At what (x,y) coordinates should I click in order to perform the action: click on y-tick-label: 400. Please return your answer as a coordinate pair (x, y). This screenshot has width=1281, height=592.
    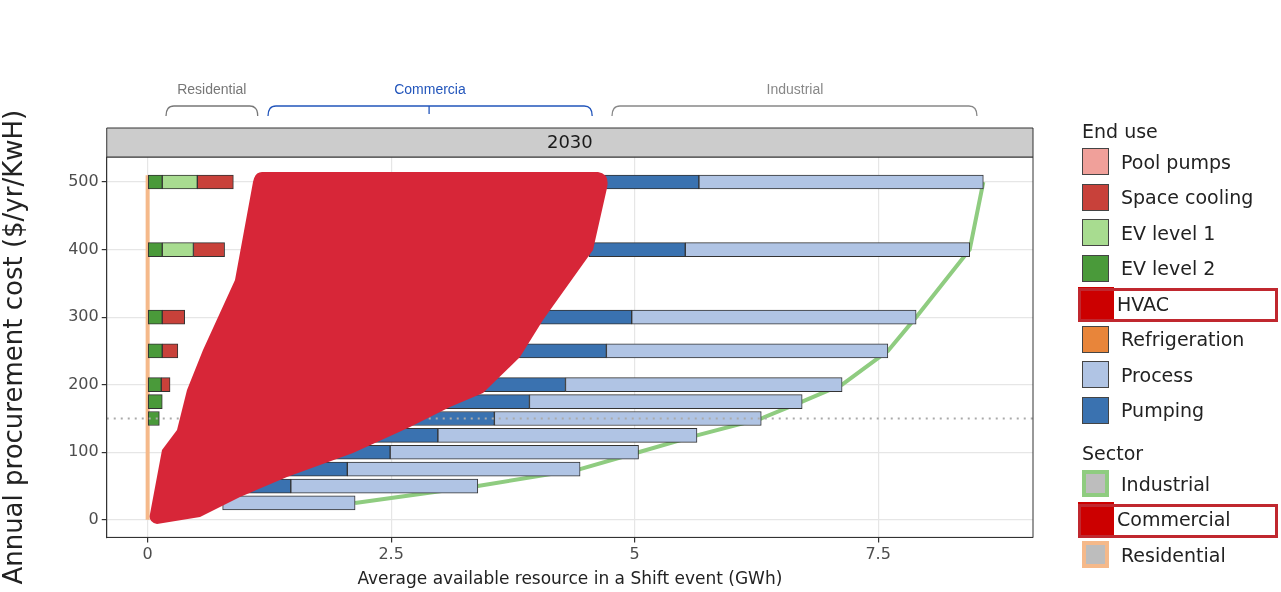
    Looking at the image, I should click on (83, 248).